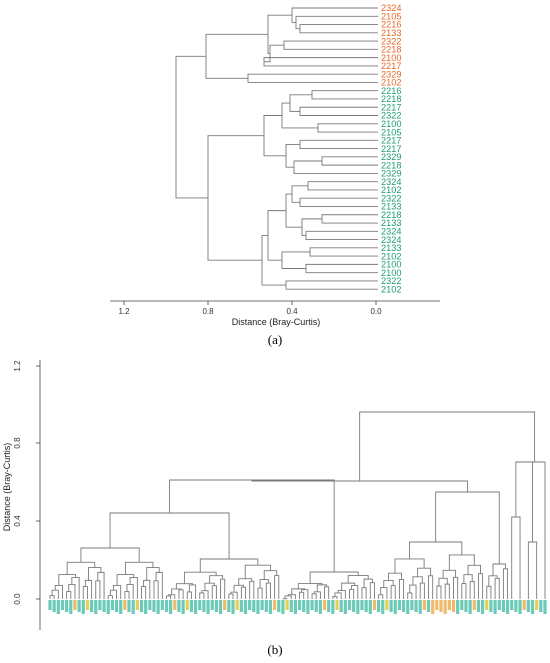 The image size is (550, 663). Describe the element at coordinates (391, 107) in the screenshot. I see `leaf-label: 2217` at that location.